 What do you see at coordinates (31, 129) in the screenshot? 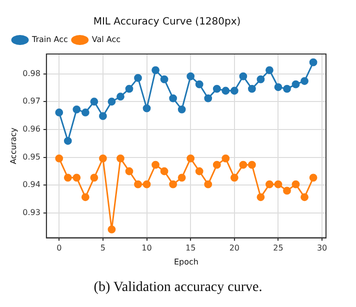
I see `y-tick-label: 0.96` at bounding box center [31, 129].